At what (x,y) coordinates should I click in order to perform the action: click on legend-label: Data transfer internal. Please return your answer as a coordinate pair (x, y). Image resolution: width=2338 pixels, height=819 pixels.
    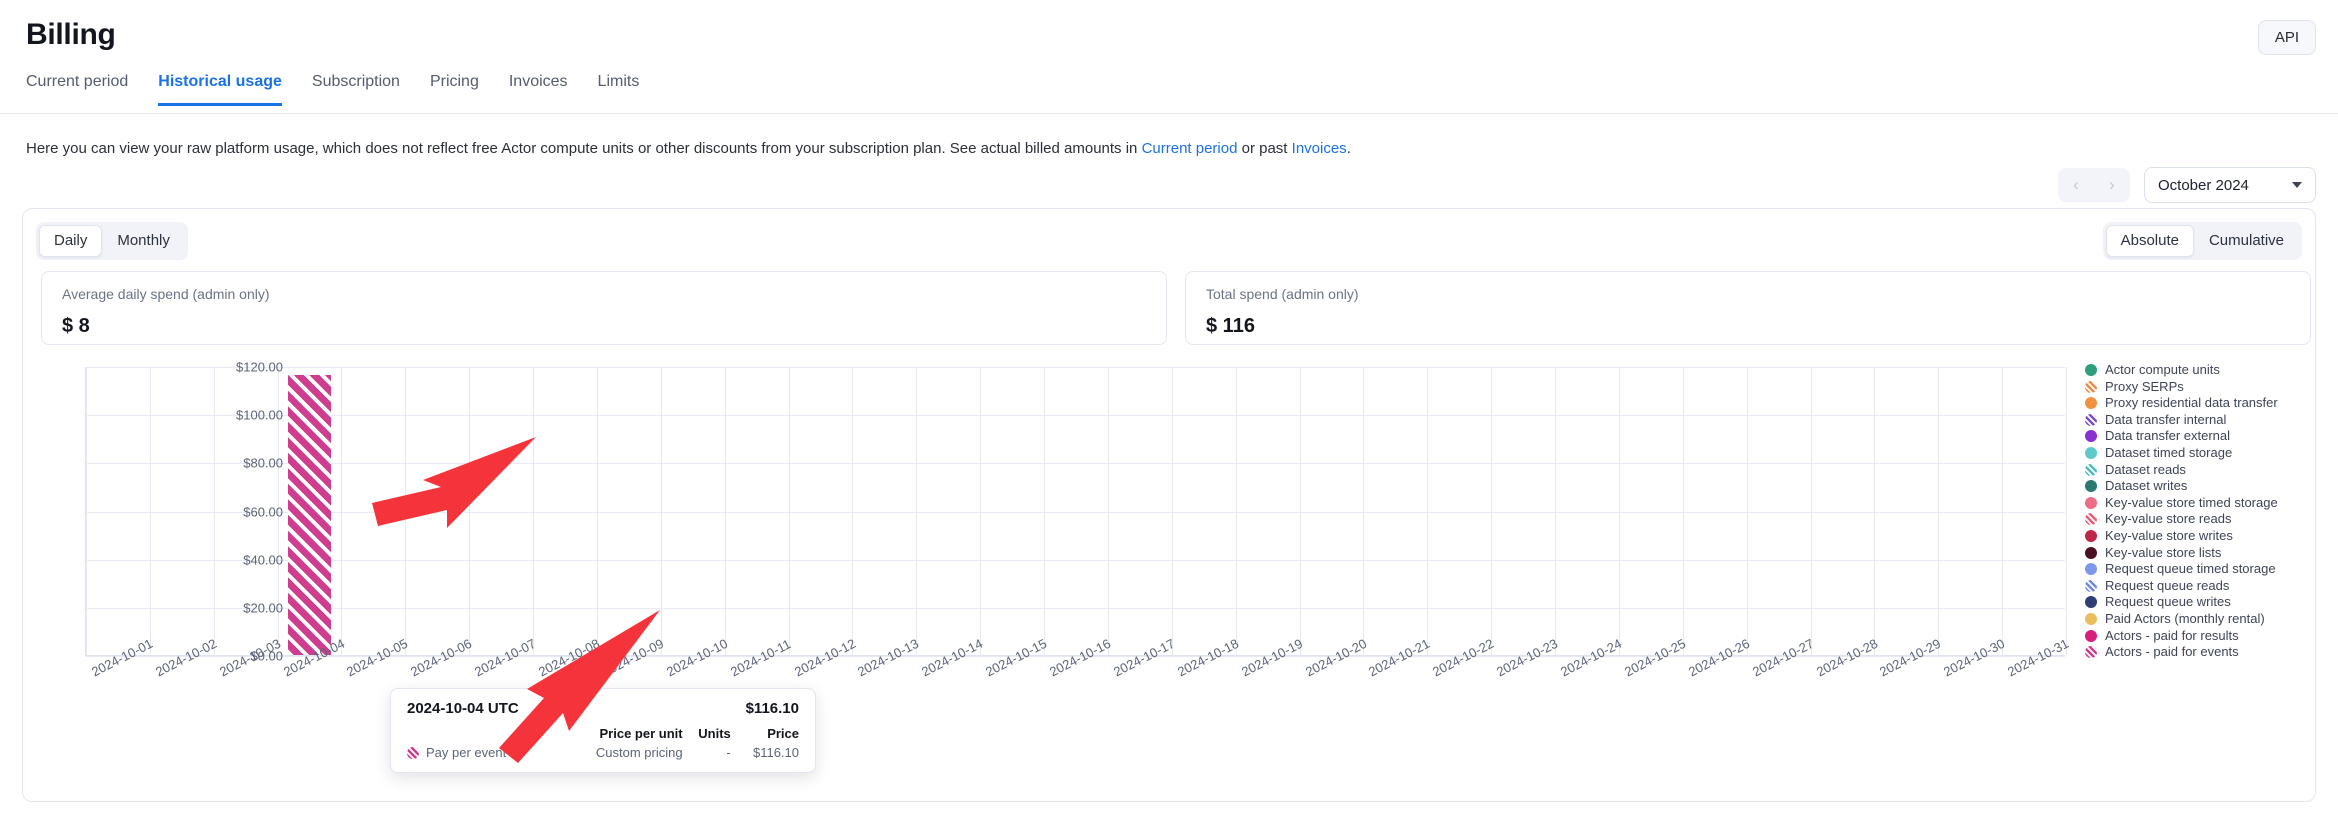
    Looking at the image, I should click on (2166, 419).